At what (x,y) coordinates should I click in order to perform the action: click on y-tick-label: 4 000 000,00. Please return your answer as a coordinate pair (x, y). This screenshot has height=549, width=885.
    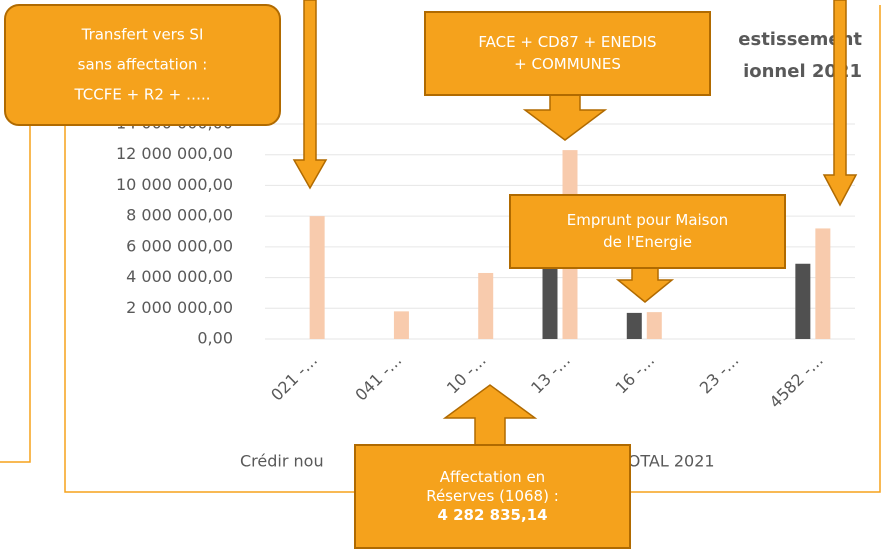
    Looking at the image, I should click on (179, 276).